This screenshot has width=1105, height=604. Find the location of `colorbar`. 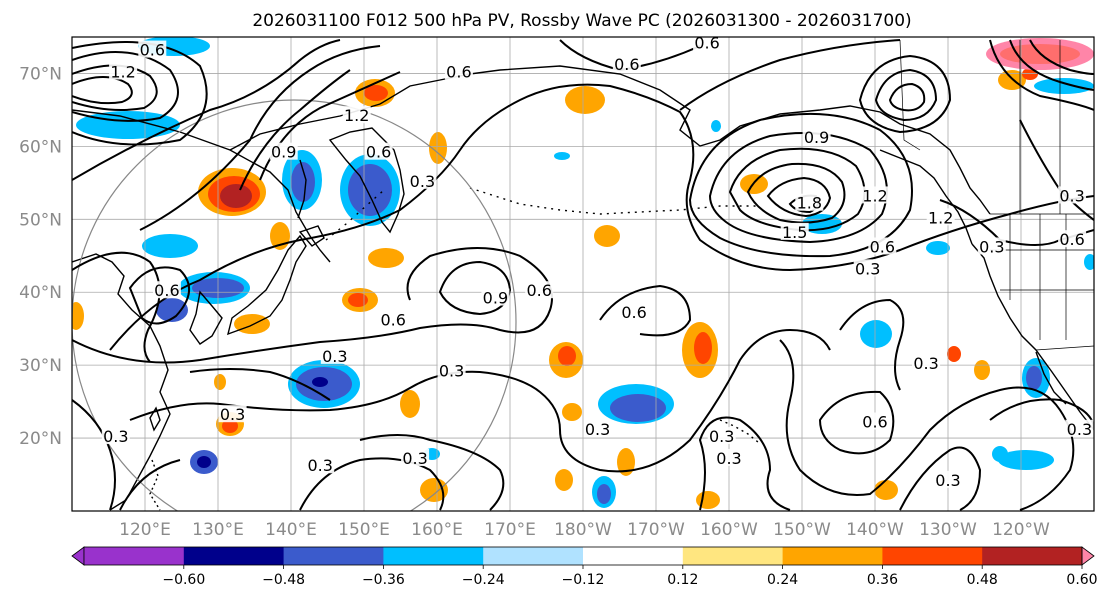

colorbar is located at coordinates (583, 556).